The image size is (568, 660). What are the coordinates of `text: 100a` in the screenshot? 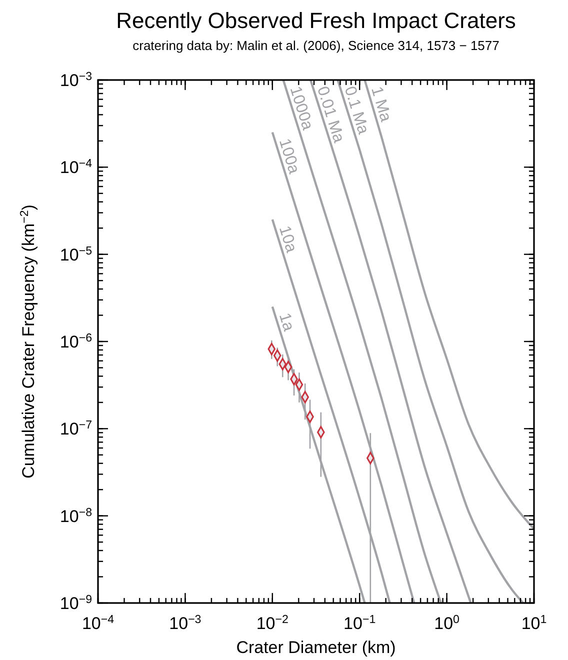 It's located at (288, 156).